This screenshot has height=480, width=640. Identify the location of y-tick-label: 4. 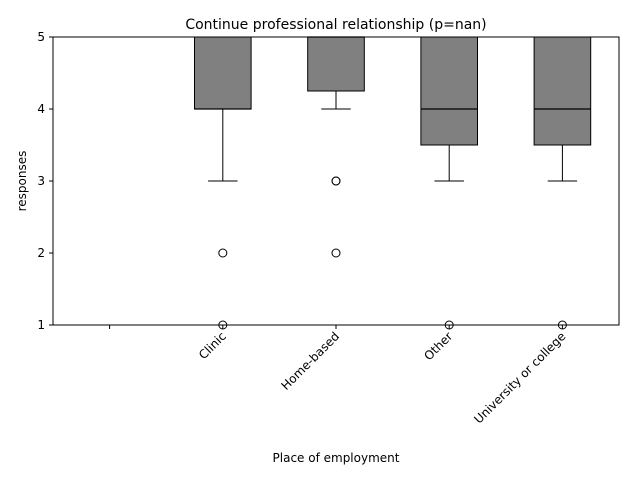
(41, 109).